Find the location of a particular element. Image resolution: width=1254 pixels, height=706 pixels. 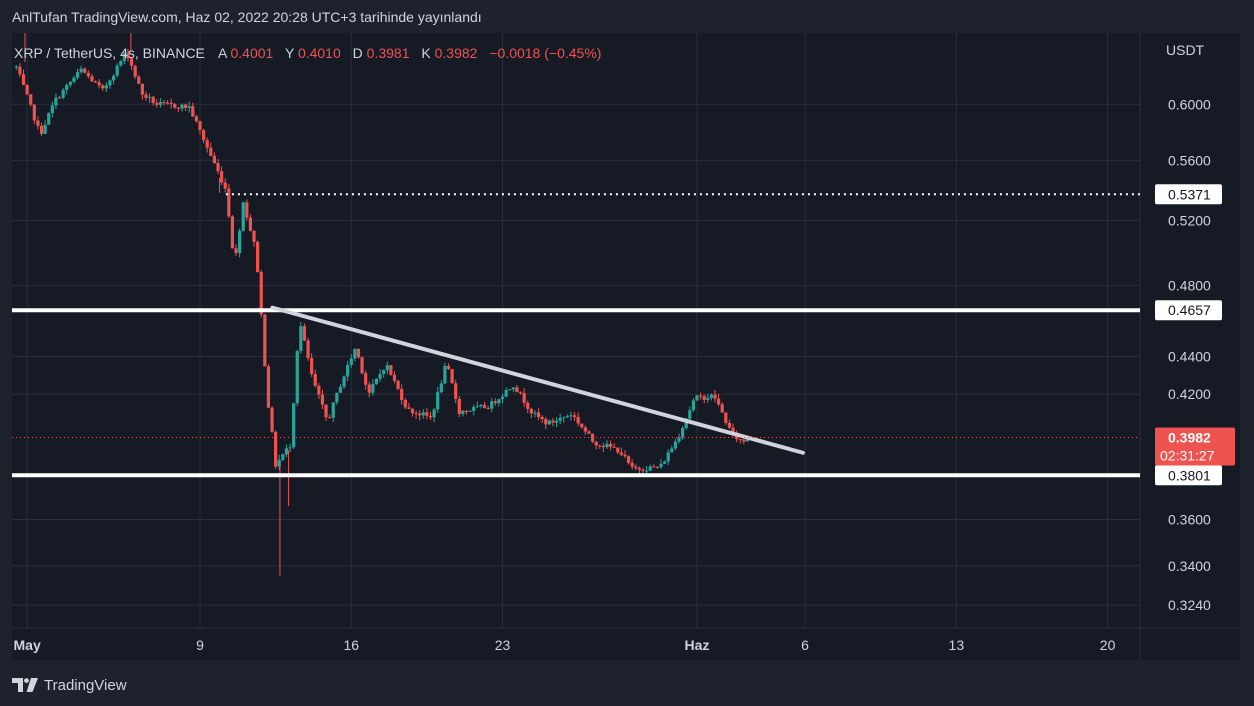

legend-change: −0.0018 (−0.45%) is located at coordinates (545, 53).